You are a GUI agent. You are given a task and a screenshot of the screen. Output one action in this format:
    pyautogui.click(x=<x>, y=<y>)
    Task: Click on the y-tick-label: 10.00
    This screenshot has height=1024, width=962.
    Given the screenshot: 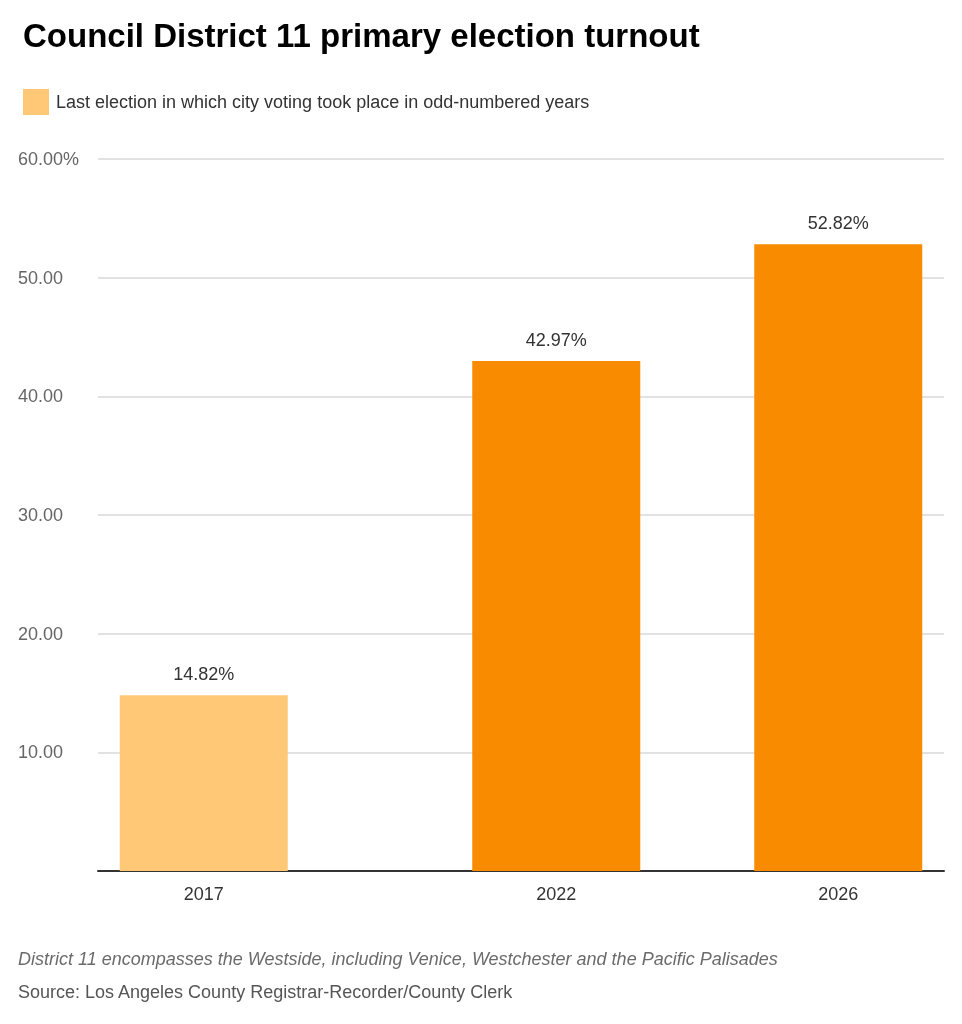 What is the action you would take?
    pyautogui.click(x=41, y=752)
    